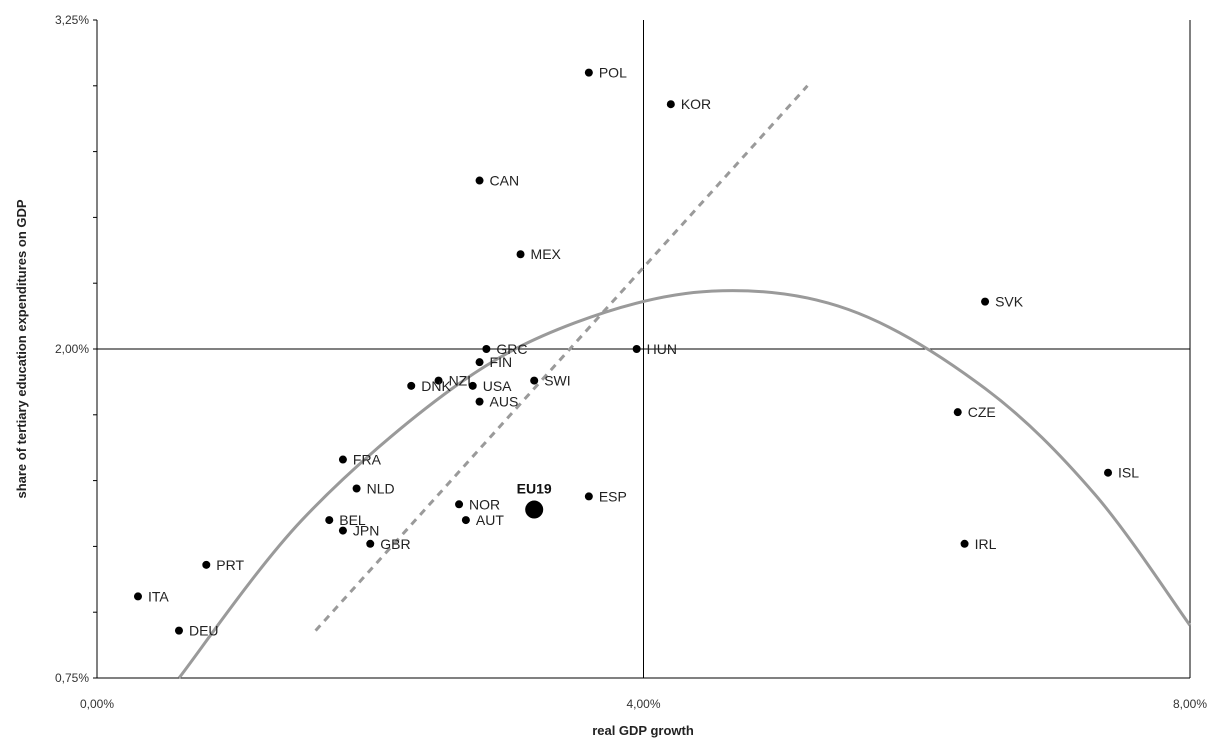 This screenshot has height=742, width=1218. I want to click on data-point-ita, so click(137, 596).